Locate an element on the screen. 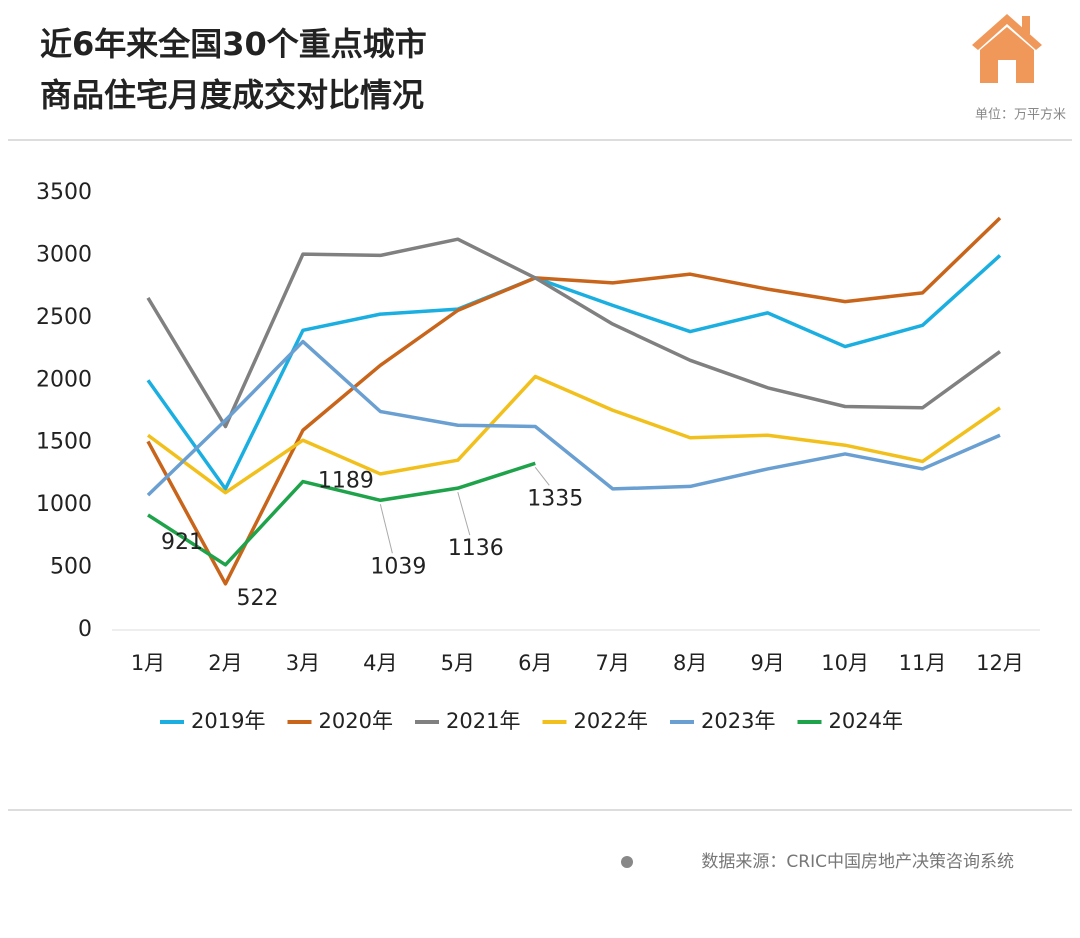 The width and height of the screenshot is (1080, 938). x-tick-label: 1月 is located at coordinates (148, 663).